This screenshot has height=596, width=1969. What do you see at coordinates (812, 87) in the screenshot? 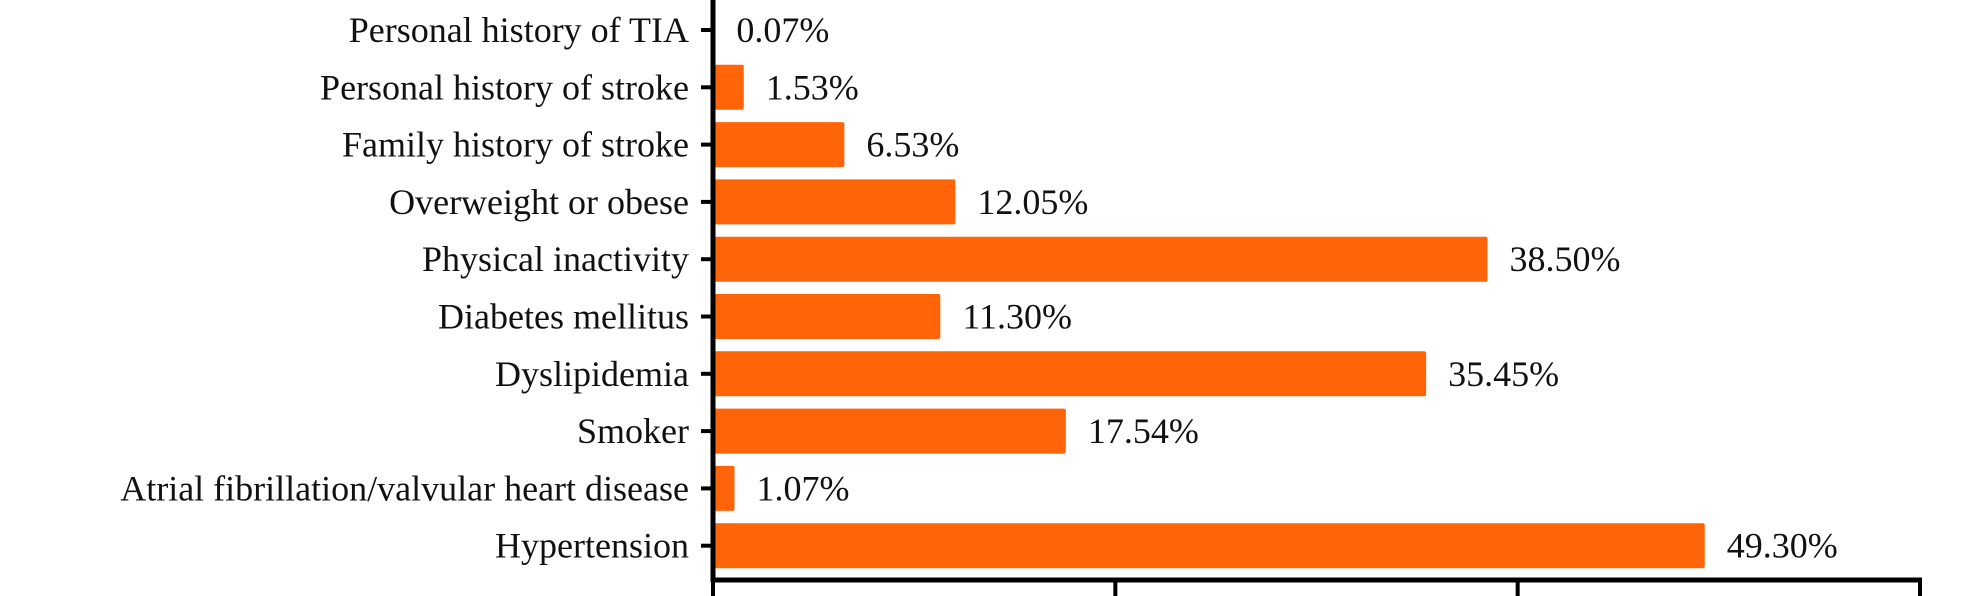
I see `value-label: 1.53%` at bounding box center [812, 87].